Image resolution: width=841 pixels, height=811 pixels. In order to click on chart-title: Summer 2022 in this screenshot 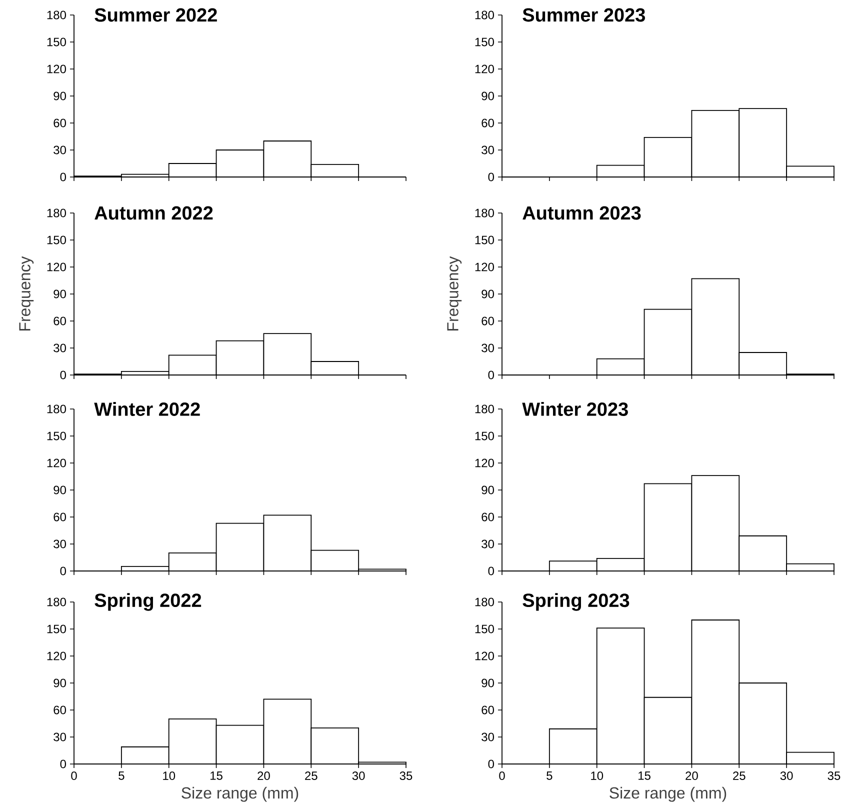, I will do `click(155, 15)`.